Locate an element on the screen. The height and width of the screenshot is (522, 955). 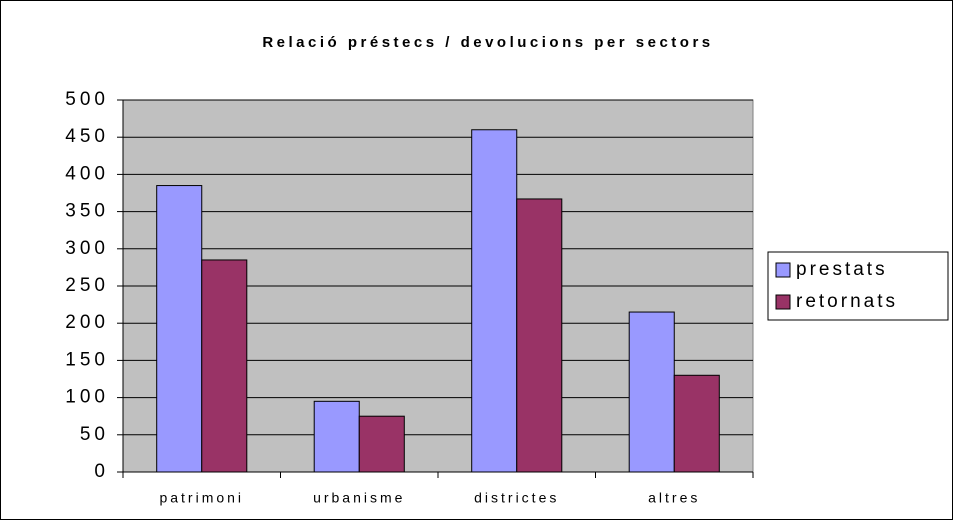
y-tick-label: 500 is located at coordinates (87, 99).